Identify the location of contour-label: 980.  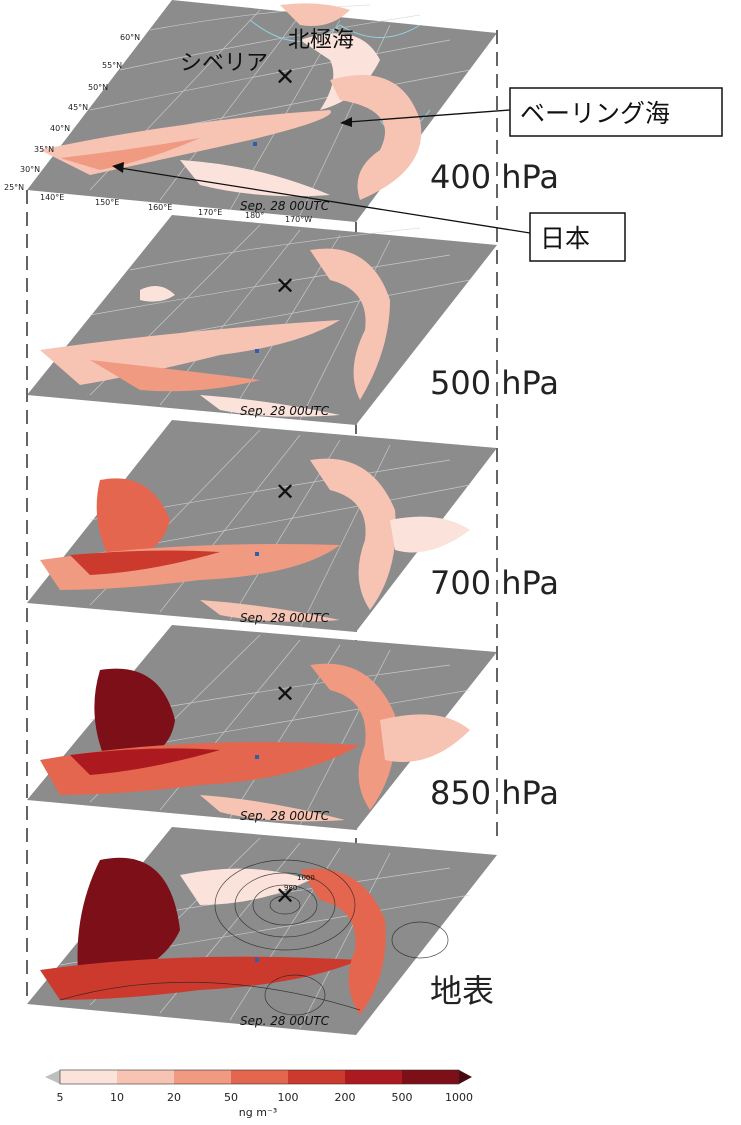
(290, 888).